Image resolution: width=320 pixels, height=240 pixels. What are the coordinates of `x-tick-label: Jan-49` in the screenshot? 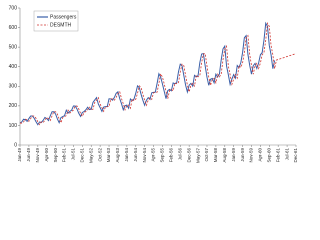 It's located at (19, 155).